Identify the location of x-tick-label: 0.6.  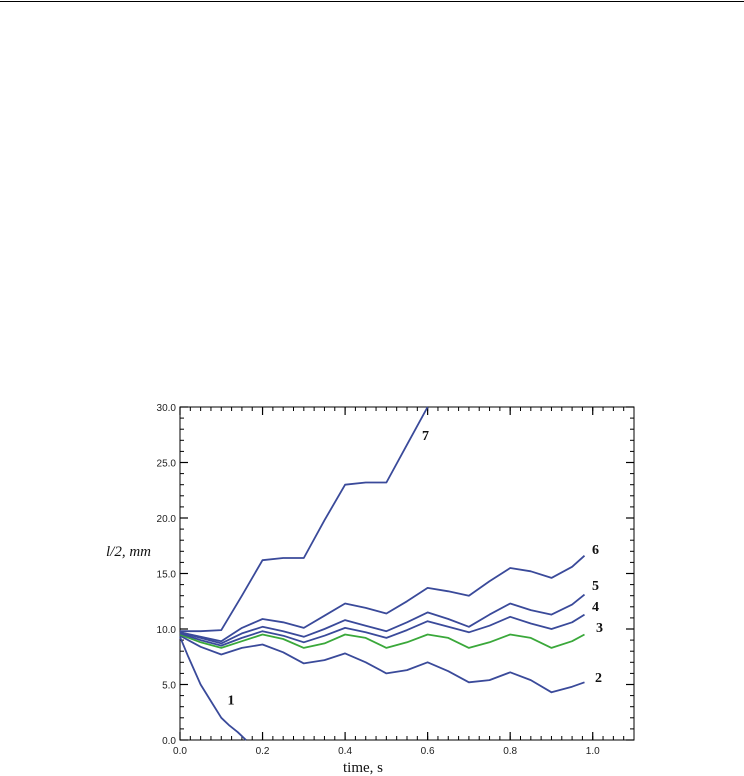
(428, 751).